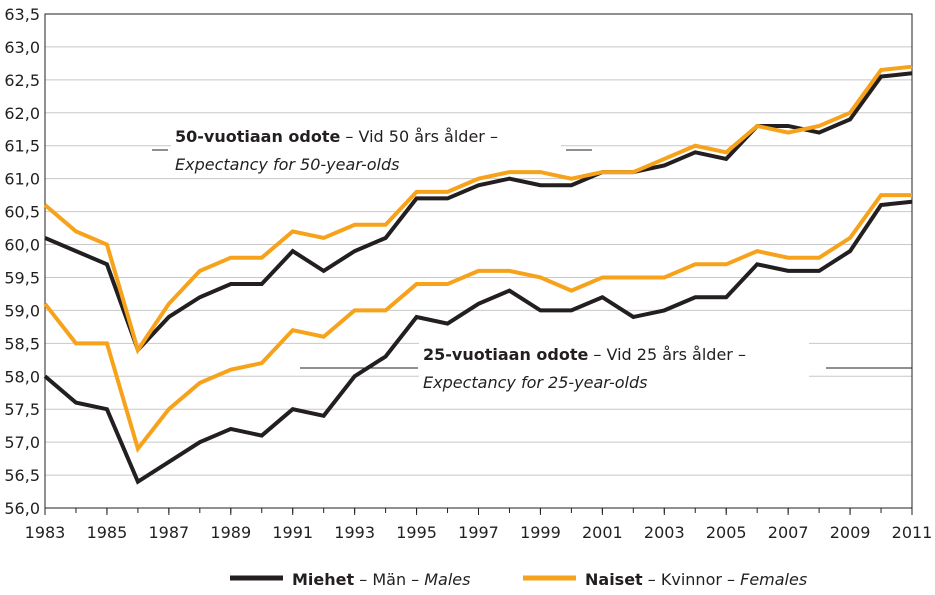  Describe the element at coordinates (447, 579) in the screenshot. I see `legend-italic: Males` at that location.